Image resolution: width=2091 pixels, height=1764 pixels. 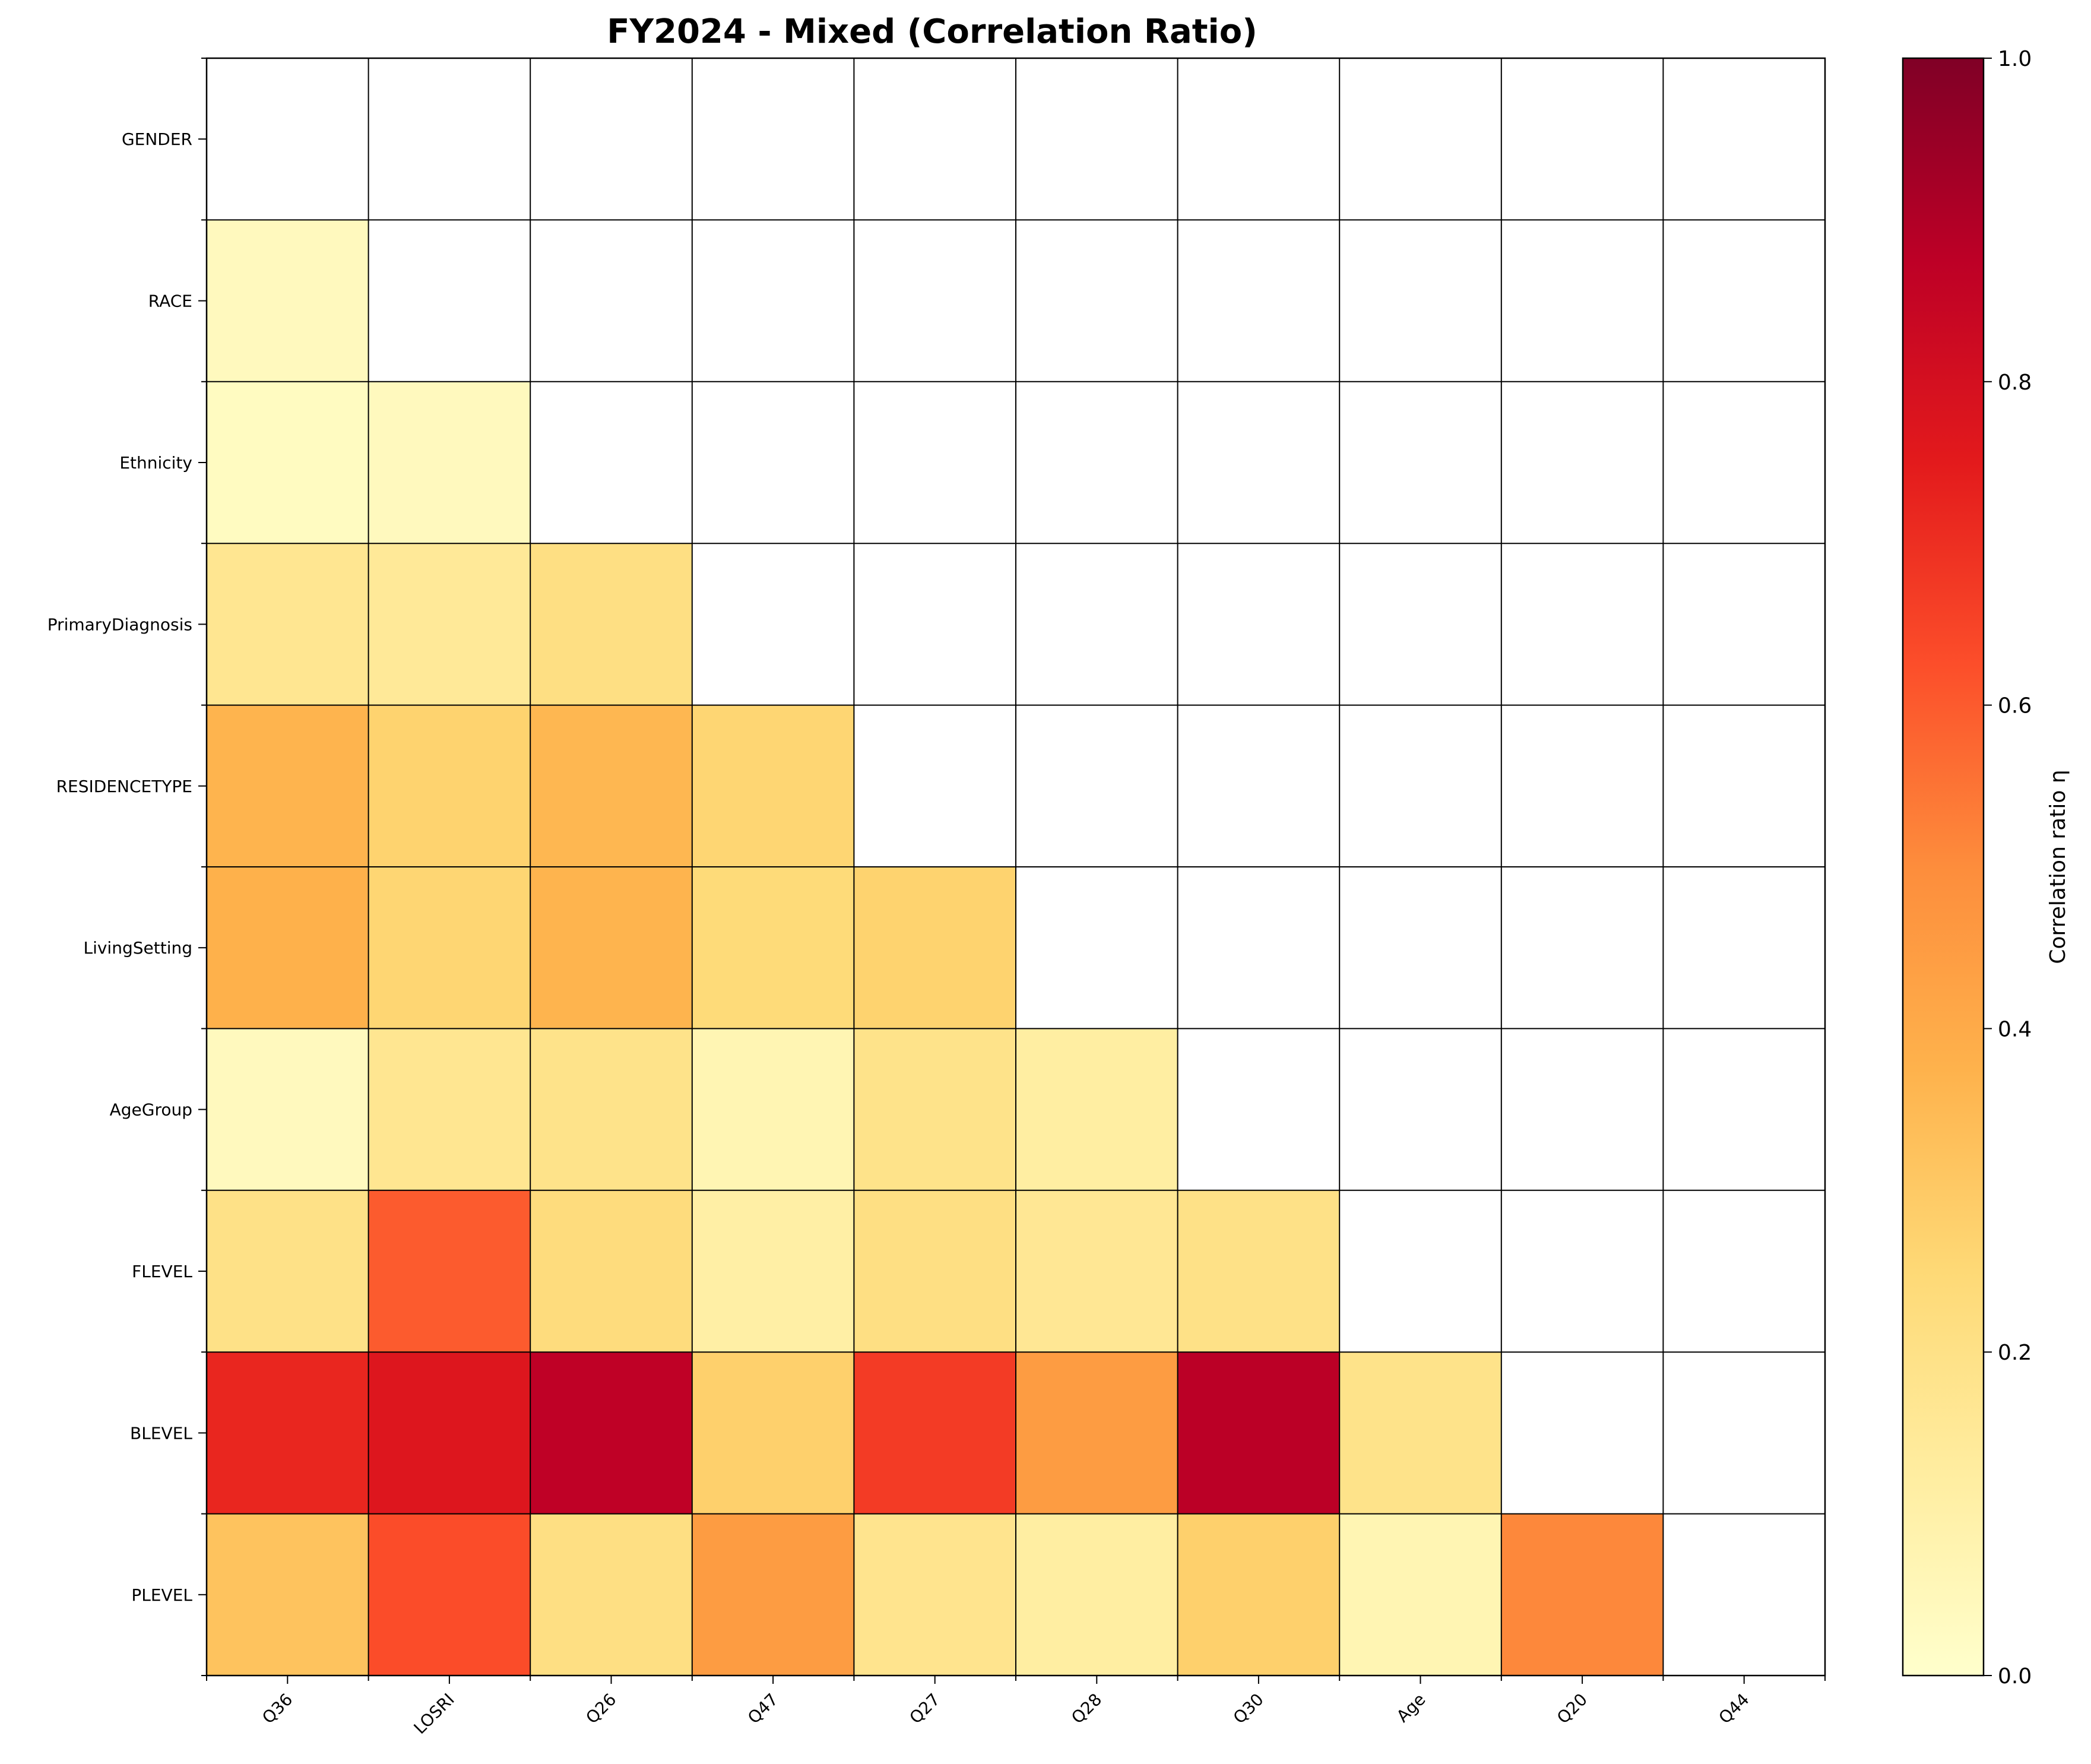 What do you see at coordinates (2058, 867) in the screenshot?
I see `colorbar-label: Correlation ratio η` at bounding box center [2058, 867].